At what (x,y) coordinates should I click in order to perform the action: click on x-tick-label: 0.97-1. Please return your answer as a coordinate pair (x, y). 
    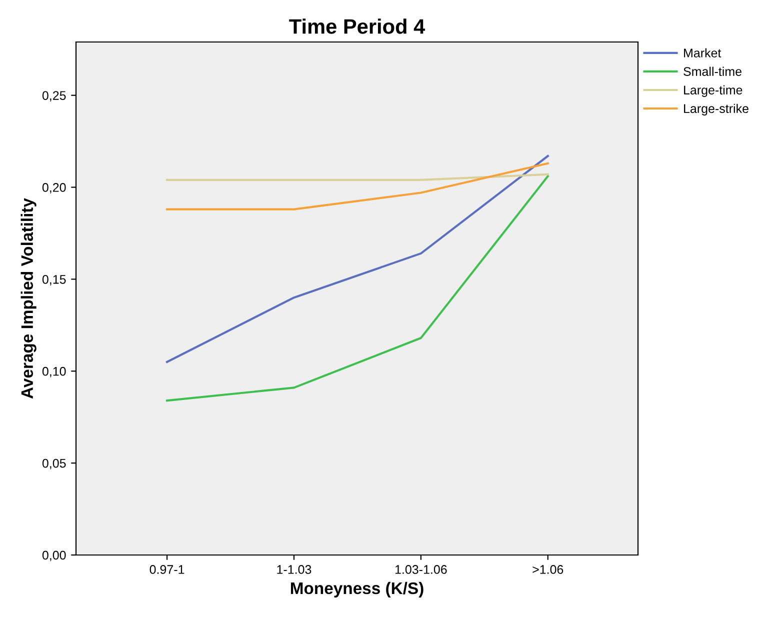
    Looking at the image, I should click on (167, 569).